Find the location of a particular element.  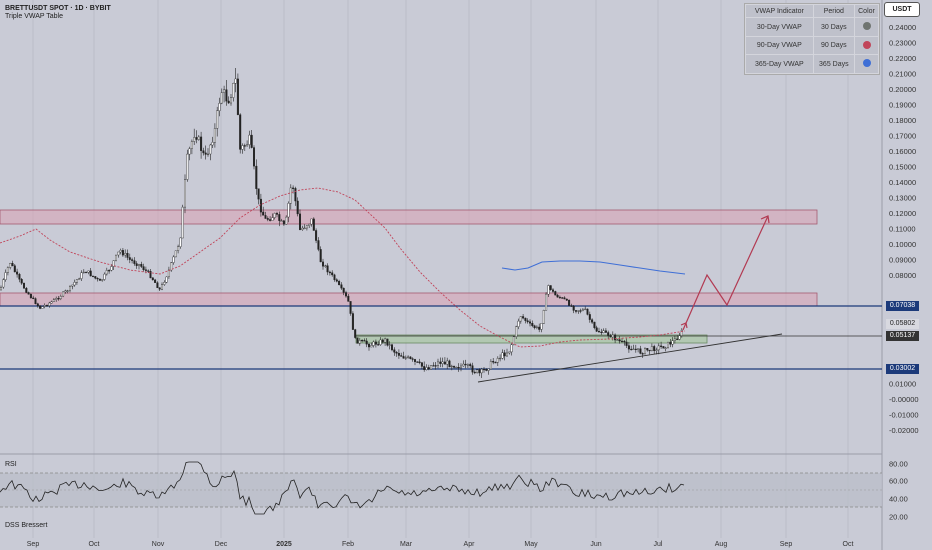

currency-button: USDT is located at coordinates (902, 9).